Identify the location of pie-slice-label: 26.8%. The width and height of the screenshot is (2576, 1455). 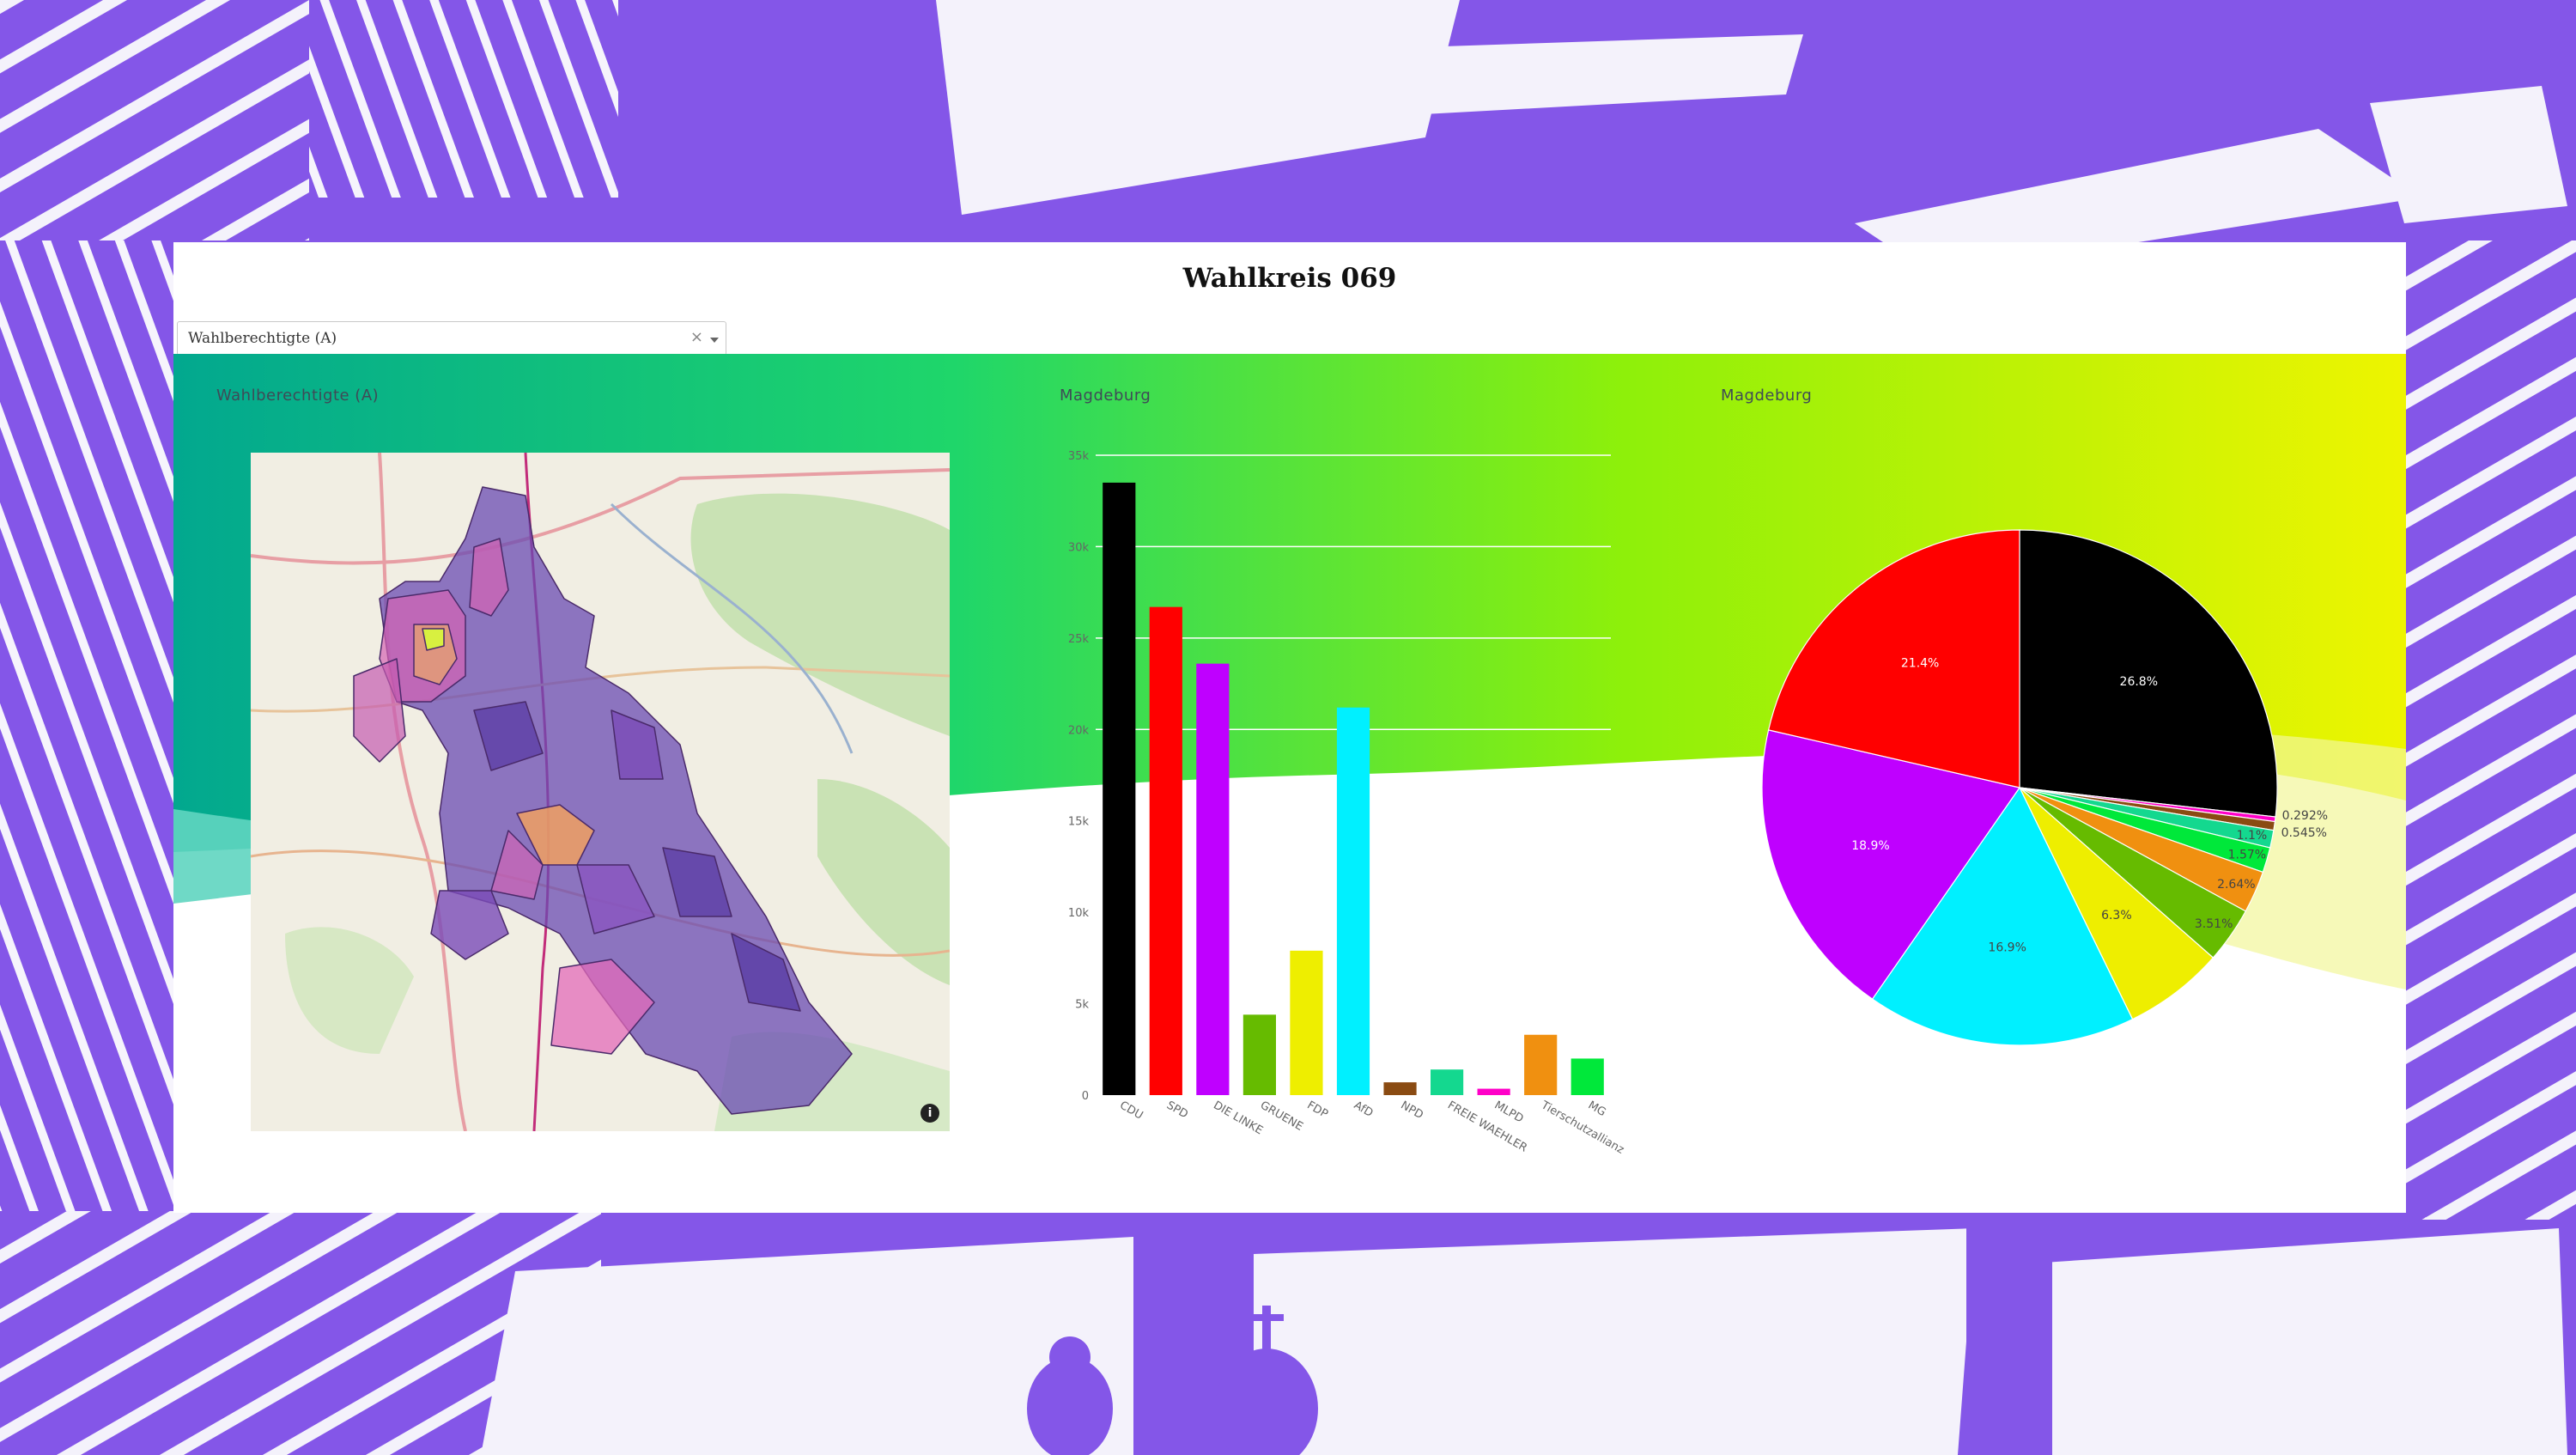
(2139, 682).